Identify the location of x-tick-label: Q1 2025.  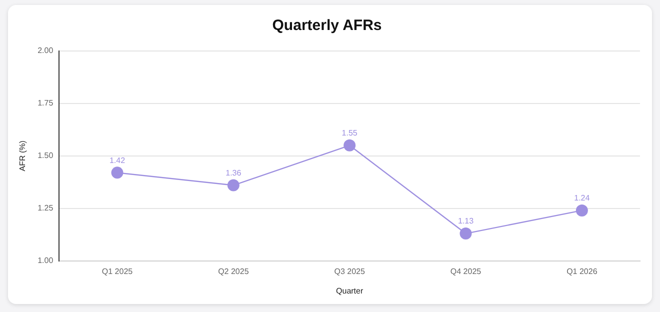
(118, 271).